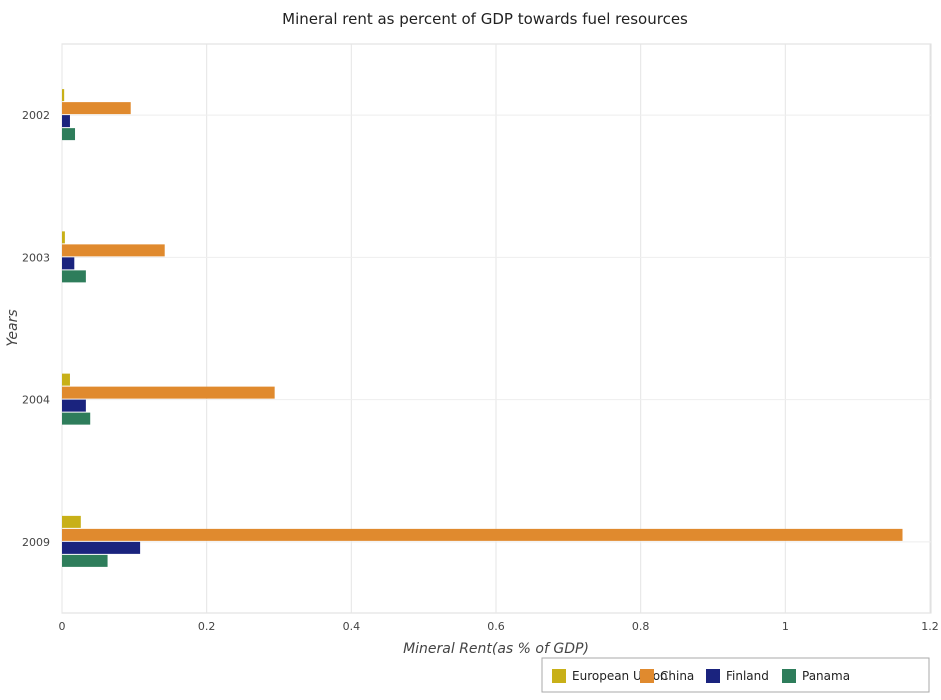  Describe the element at coordinates (496, 649) in the screenshot. I see `x-axis-title: Mineral Rent(as % of GDP)` at that location.